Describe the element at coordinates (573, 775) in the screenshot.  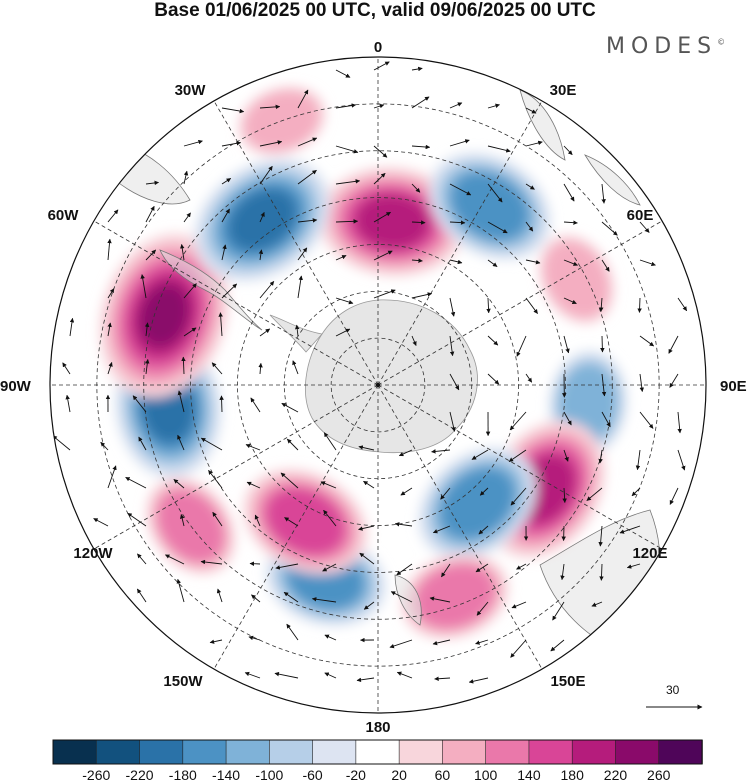
I see `colorbar-tick-label: 180` at that location.